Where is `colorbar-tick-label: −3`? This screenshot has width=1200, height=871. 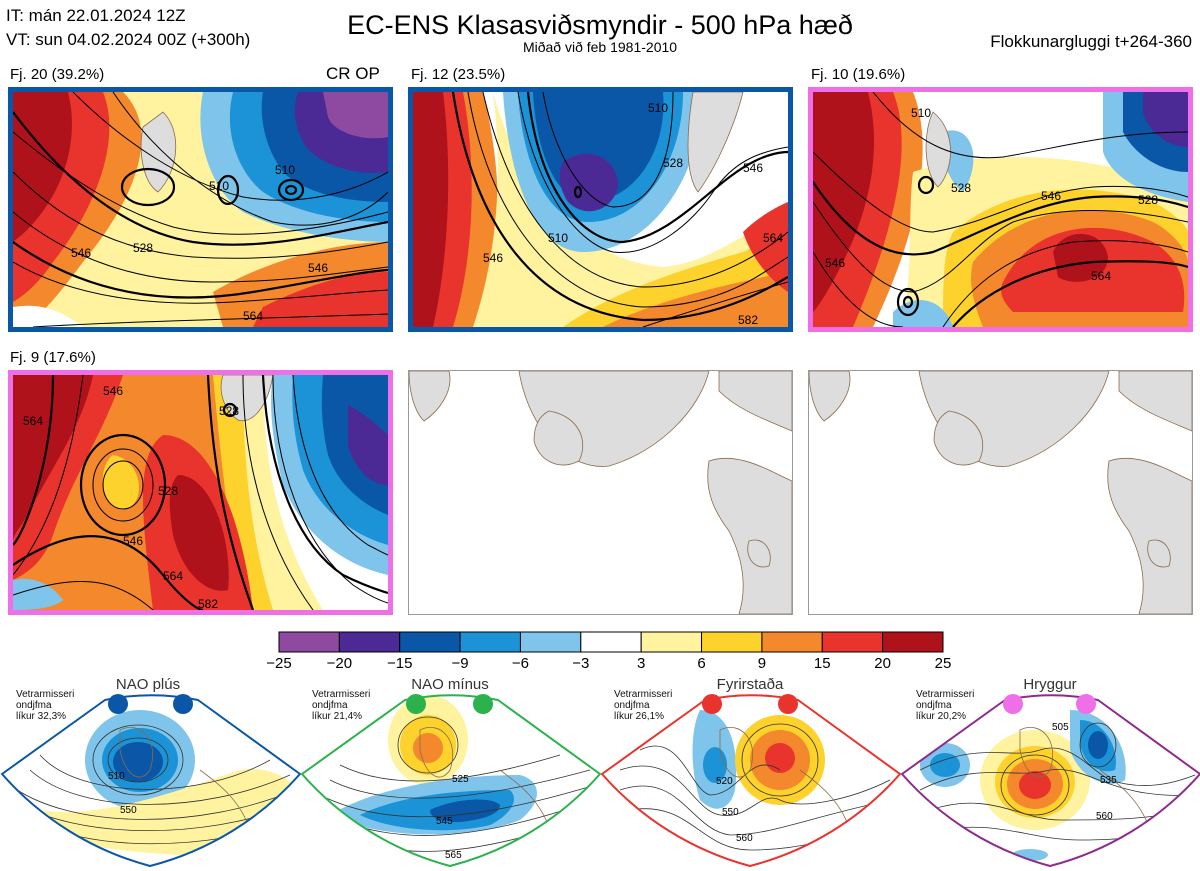 colorbar-tick-label: −3 is located at coordinates (581, 663).